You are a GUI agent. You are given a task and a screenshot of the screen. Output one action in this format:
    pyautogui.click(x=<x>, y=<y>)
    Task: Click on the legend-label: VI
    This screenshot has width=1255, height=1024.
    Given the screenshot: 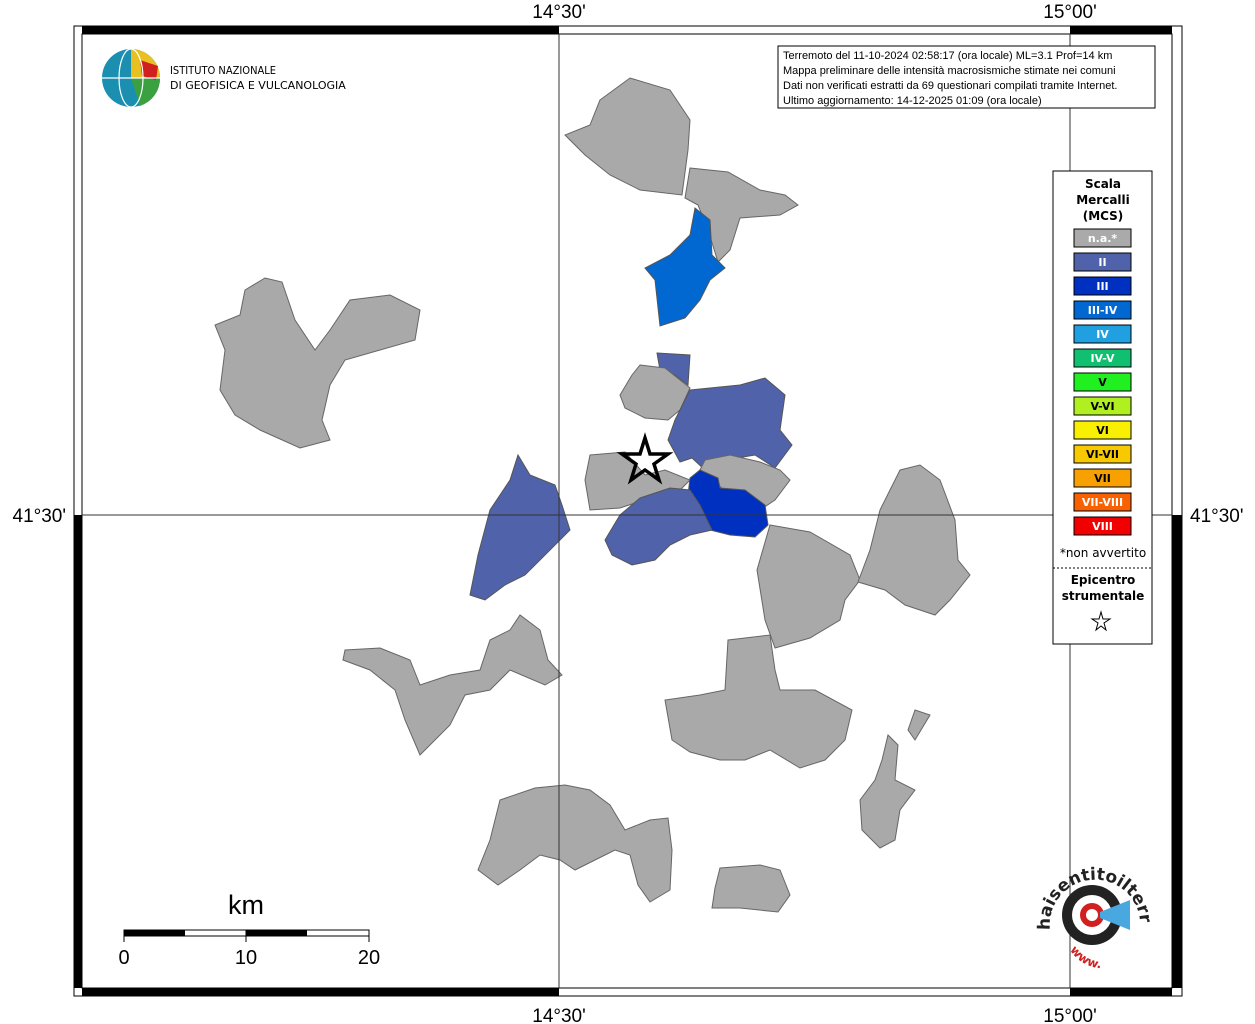 What is the action you would take?
    pyautogui.click(x=1102, y=430)
    